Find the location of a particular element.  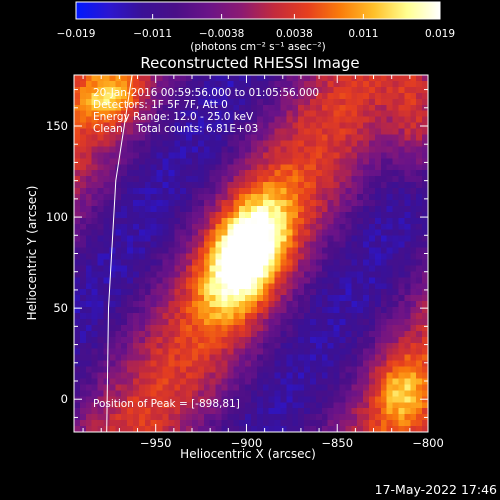

colorbar-tick-label: −0.019 is located at coordinates (76, 34).